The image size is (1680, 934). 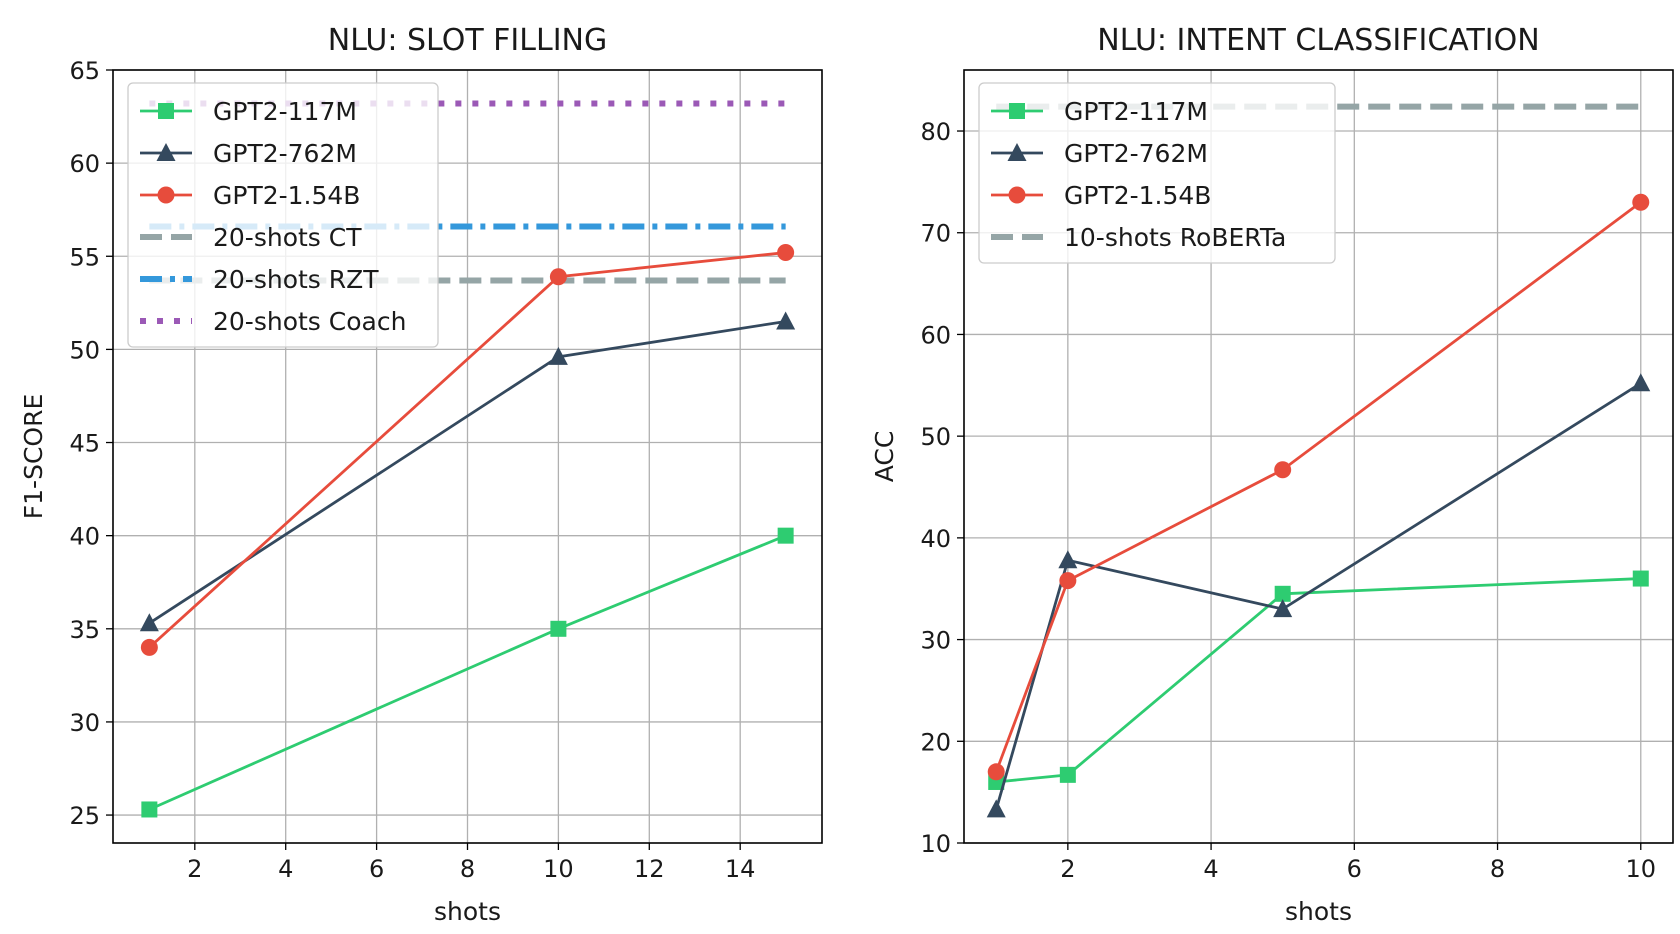 What do you see at coordinates (935, 132) in the screenshot?
I see `y-tick-label: 80` at bounding box center [935, 132].